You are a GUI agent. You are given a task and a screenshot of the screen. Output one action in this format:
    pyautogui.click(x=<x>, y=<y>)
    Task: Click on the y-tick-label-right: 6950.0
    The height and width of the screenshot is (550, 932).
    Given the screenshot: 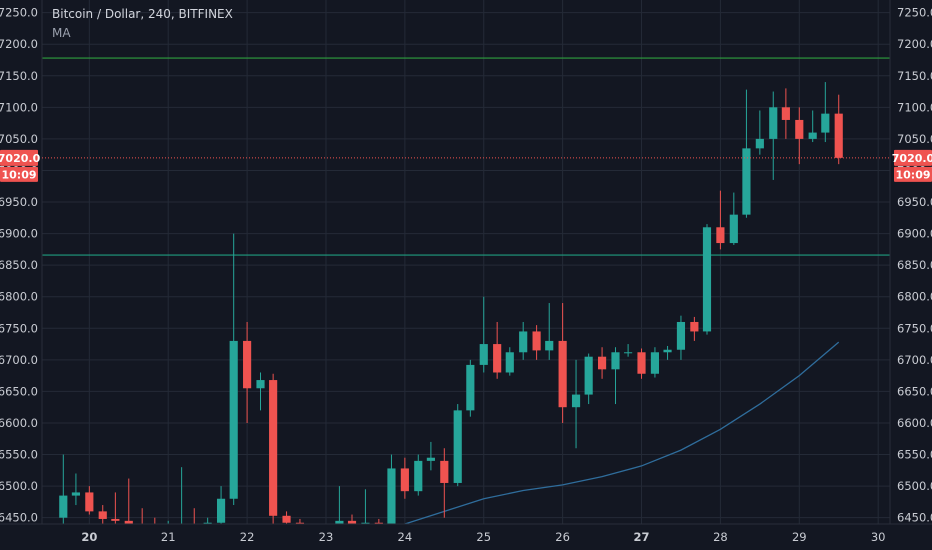 What is the action you would take?
    pyautogui.click(x=914, y=202)
    